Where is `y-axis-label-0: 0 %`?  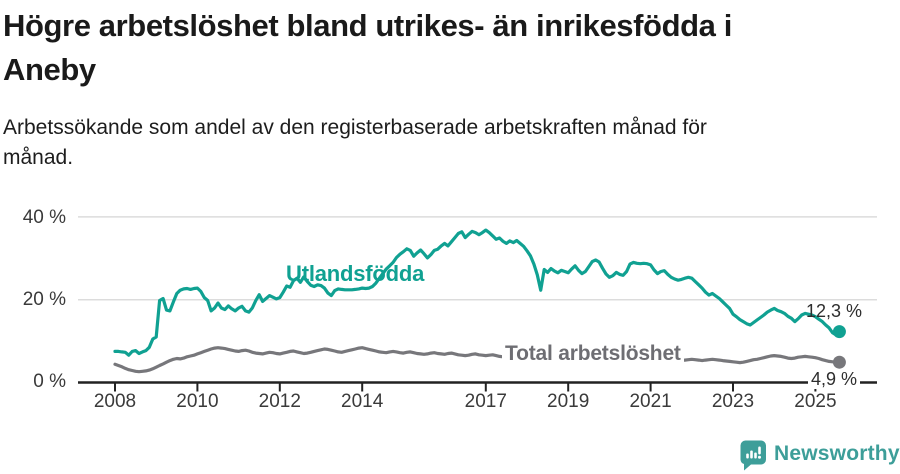
y-axis-label-0: 0 % is located at coordinates (49, 381).